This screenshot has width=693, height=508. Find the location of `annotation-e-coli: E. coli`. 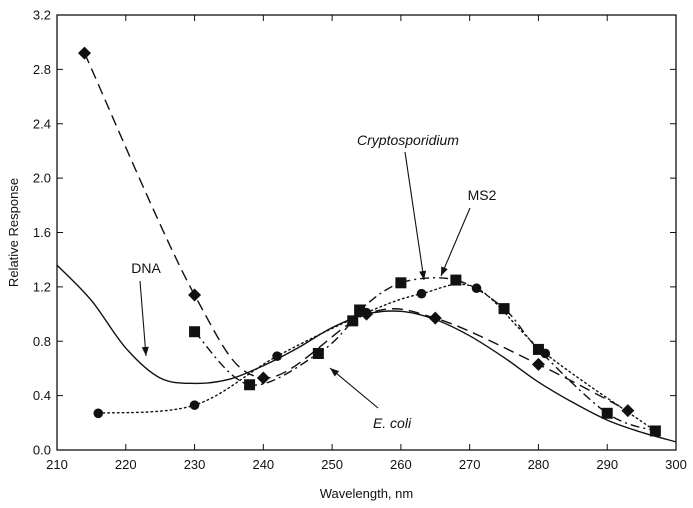

annotation-e-coli: E. coli is located at coordinates (392, 423).